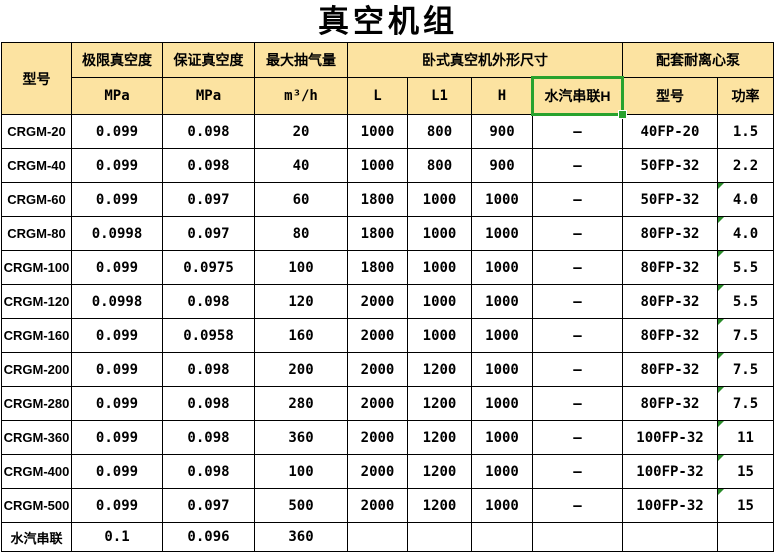 Image resolution: width=776 pixels, height=552 pixels. Describe the element at coordinates (301, 131) in the screenshot. I see `cell-max-pumping: 20` at that location.